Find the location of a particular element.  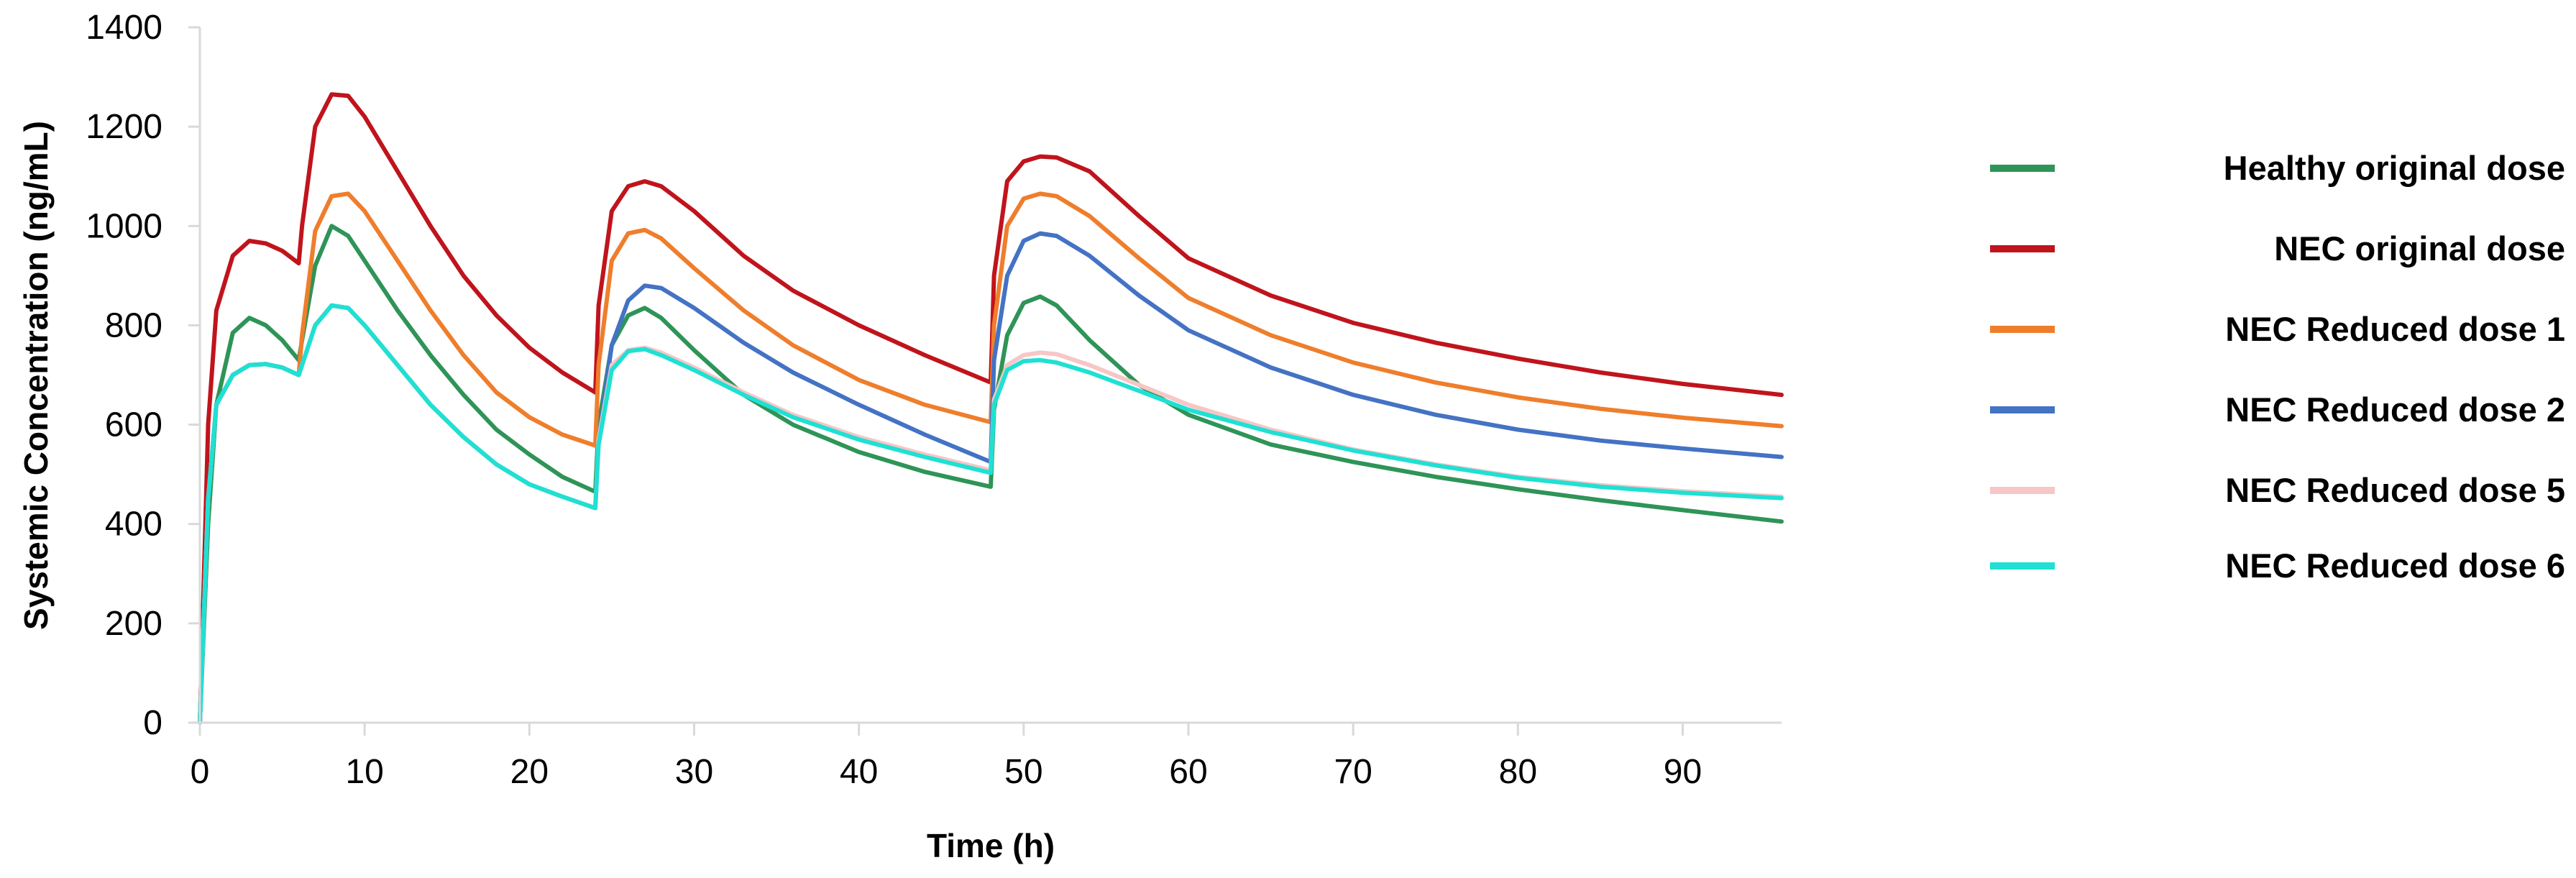

y-tick-label: 1000 is located at coordinates (124, 226).